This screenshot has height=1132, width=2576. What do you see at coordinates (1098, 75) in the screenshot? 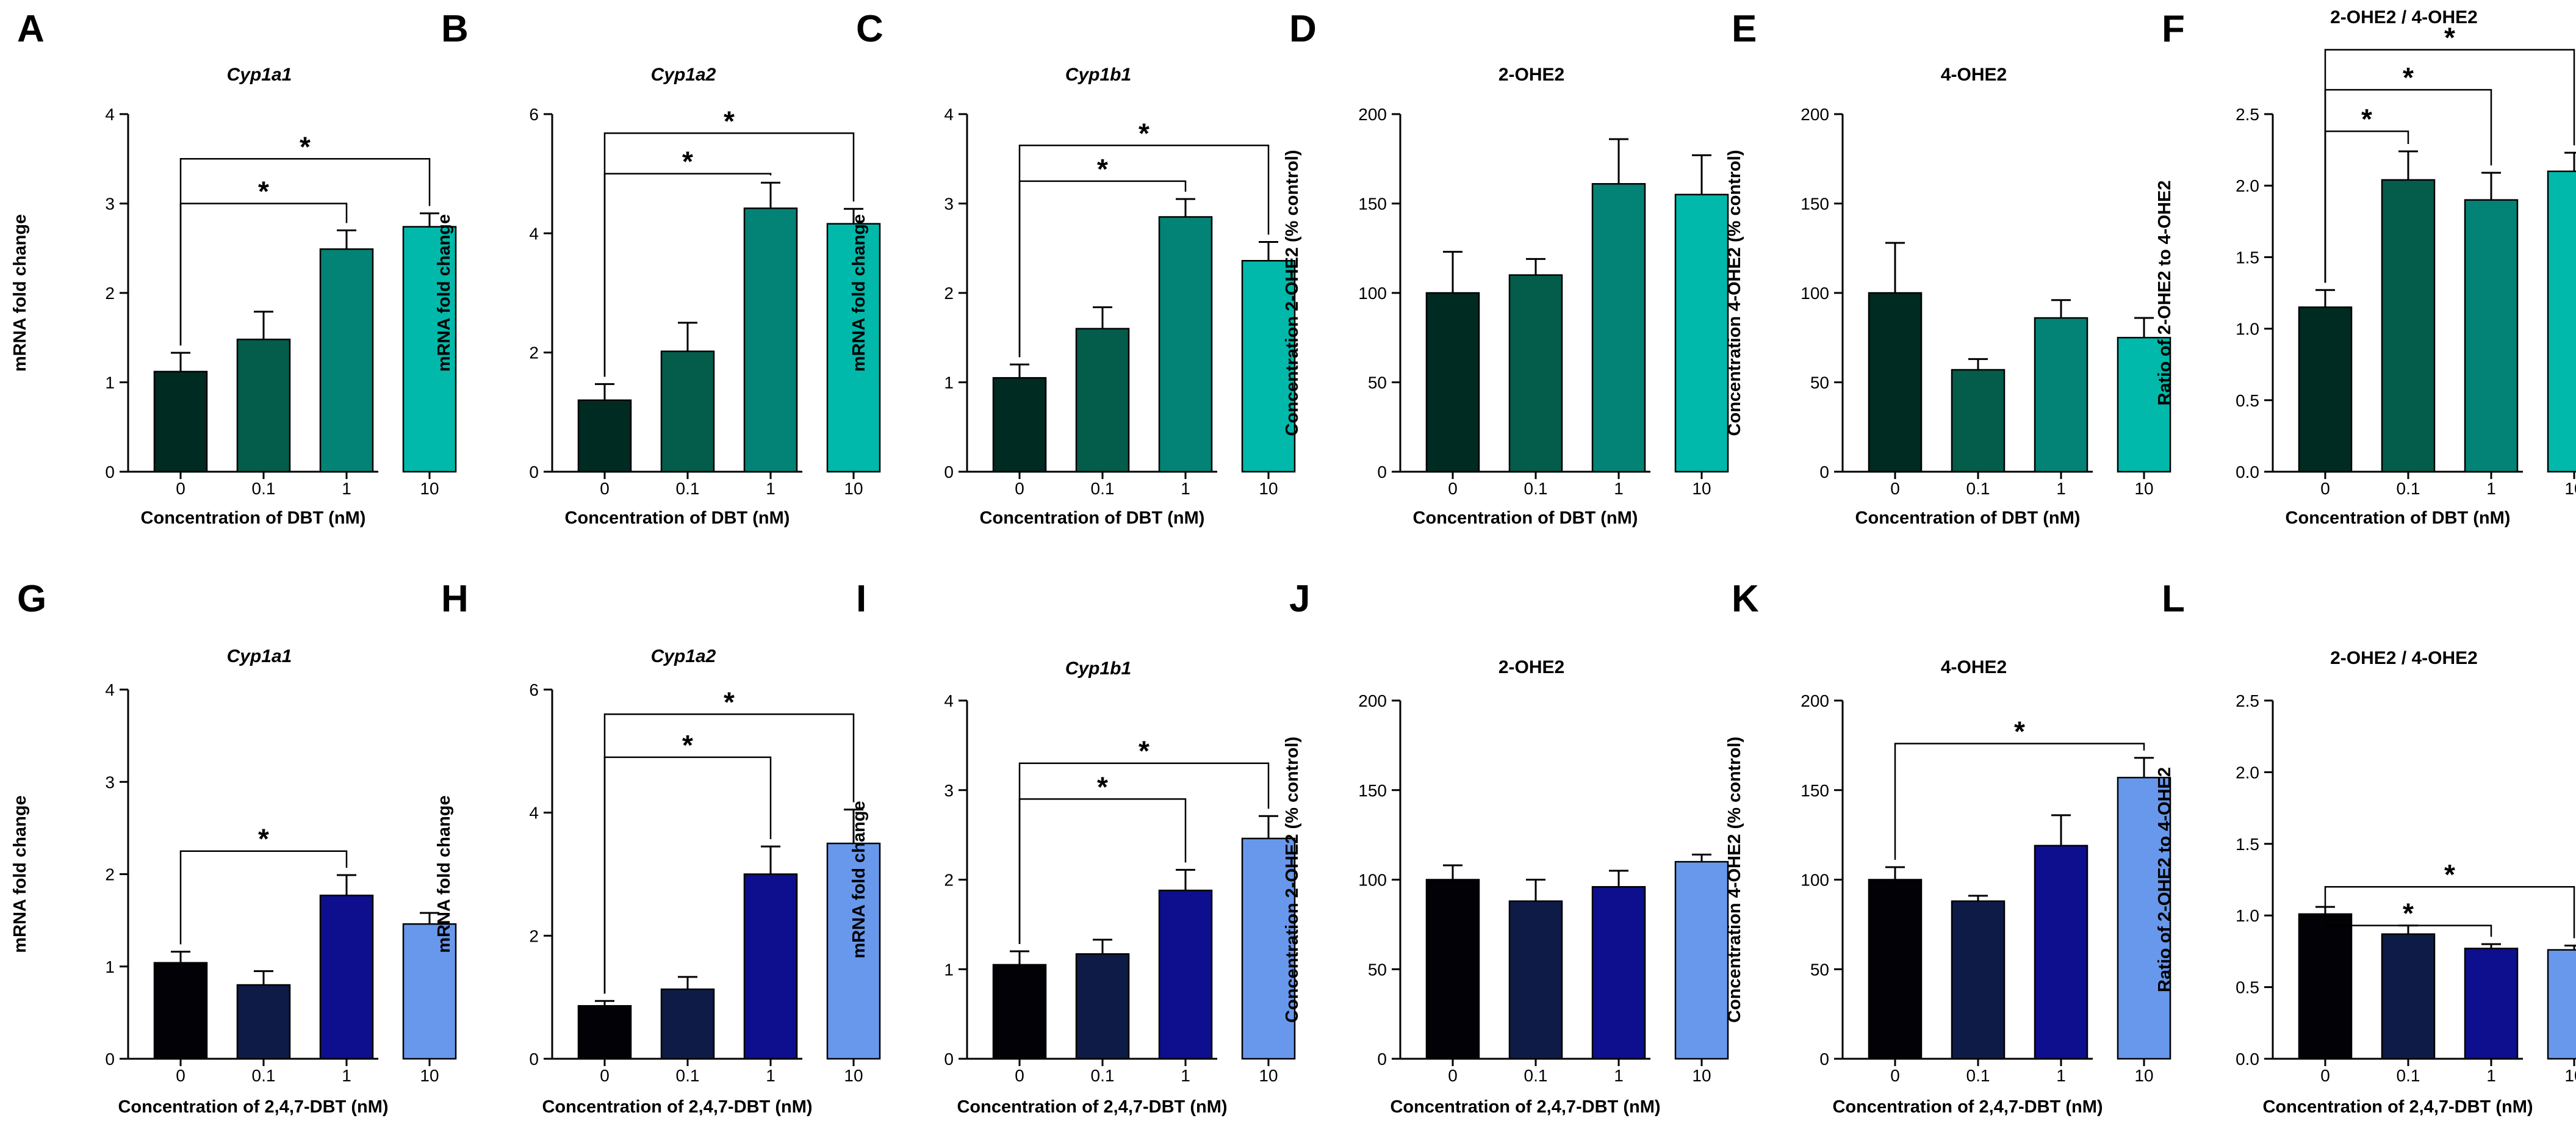
I see `chart-title: Cyp1b1` at bounding box center [1098, 75].